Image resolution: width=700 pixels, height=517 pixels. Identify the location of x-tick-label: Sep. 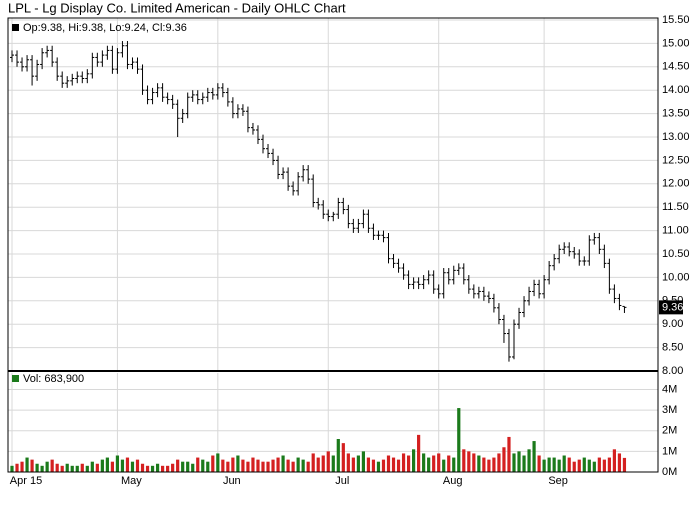
(558, 481).